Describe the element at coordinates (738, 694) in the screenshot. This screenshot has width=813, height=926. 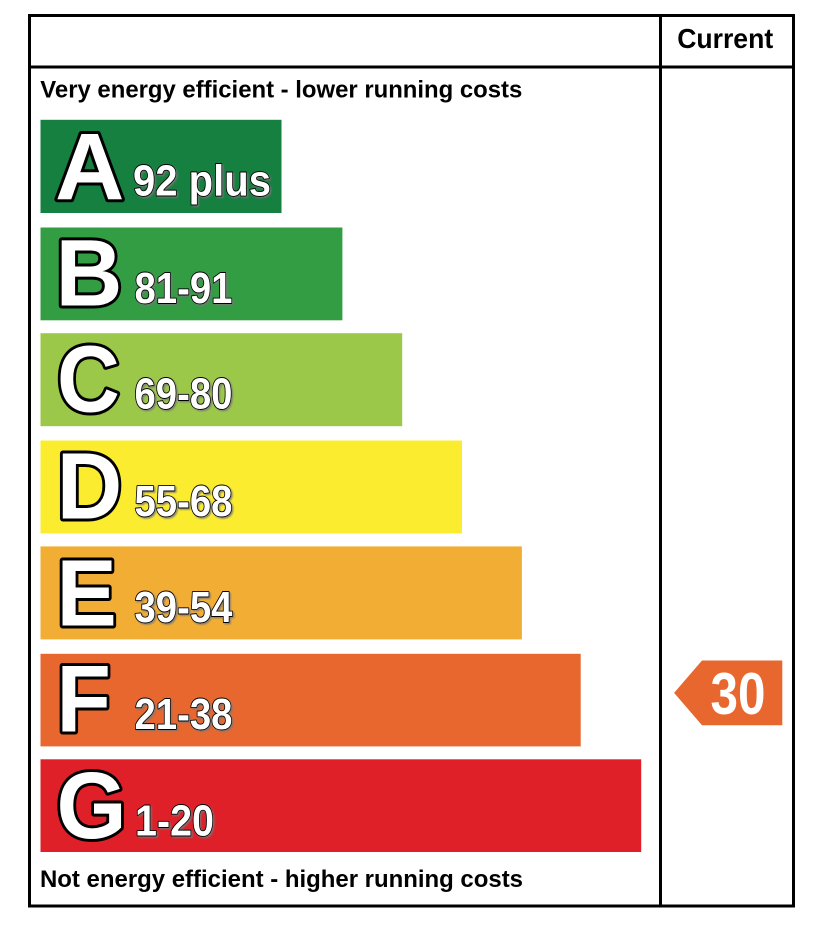
I see `svg-text: 30` at that location.